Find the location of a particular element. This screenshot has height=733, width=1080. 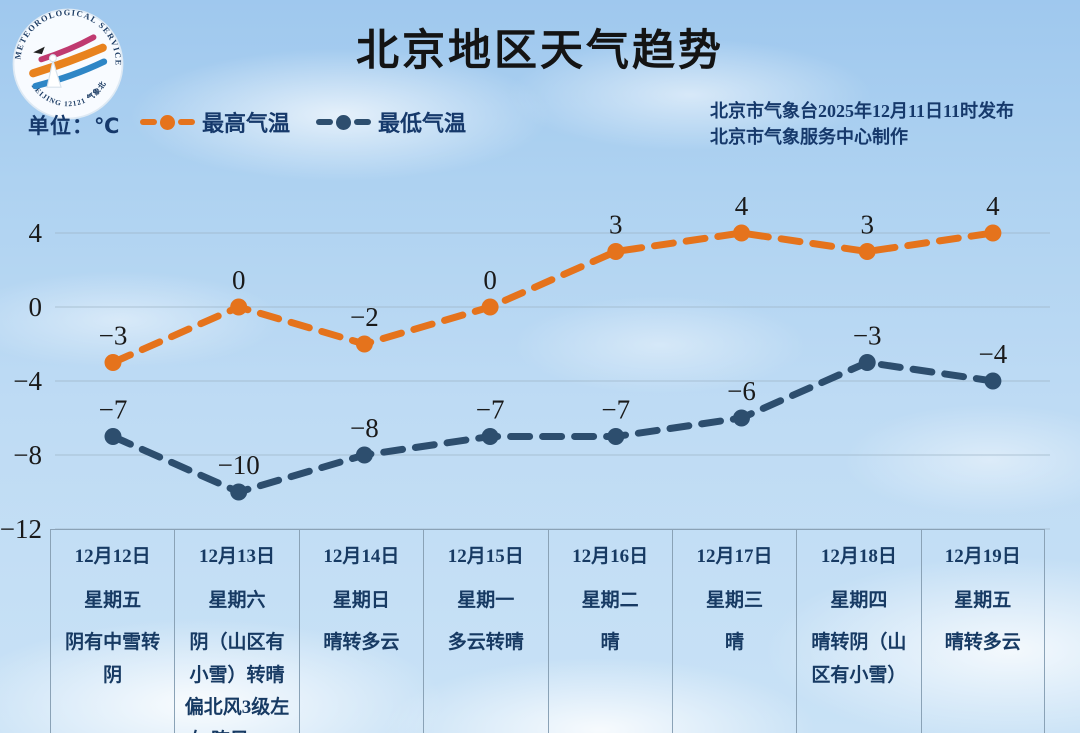

data-label: −4 is located at coordinates (993, 354).